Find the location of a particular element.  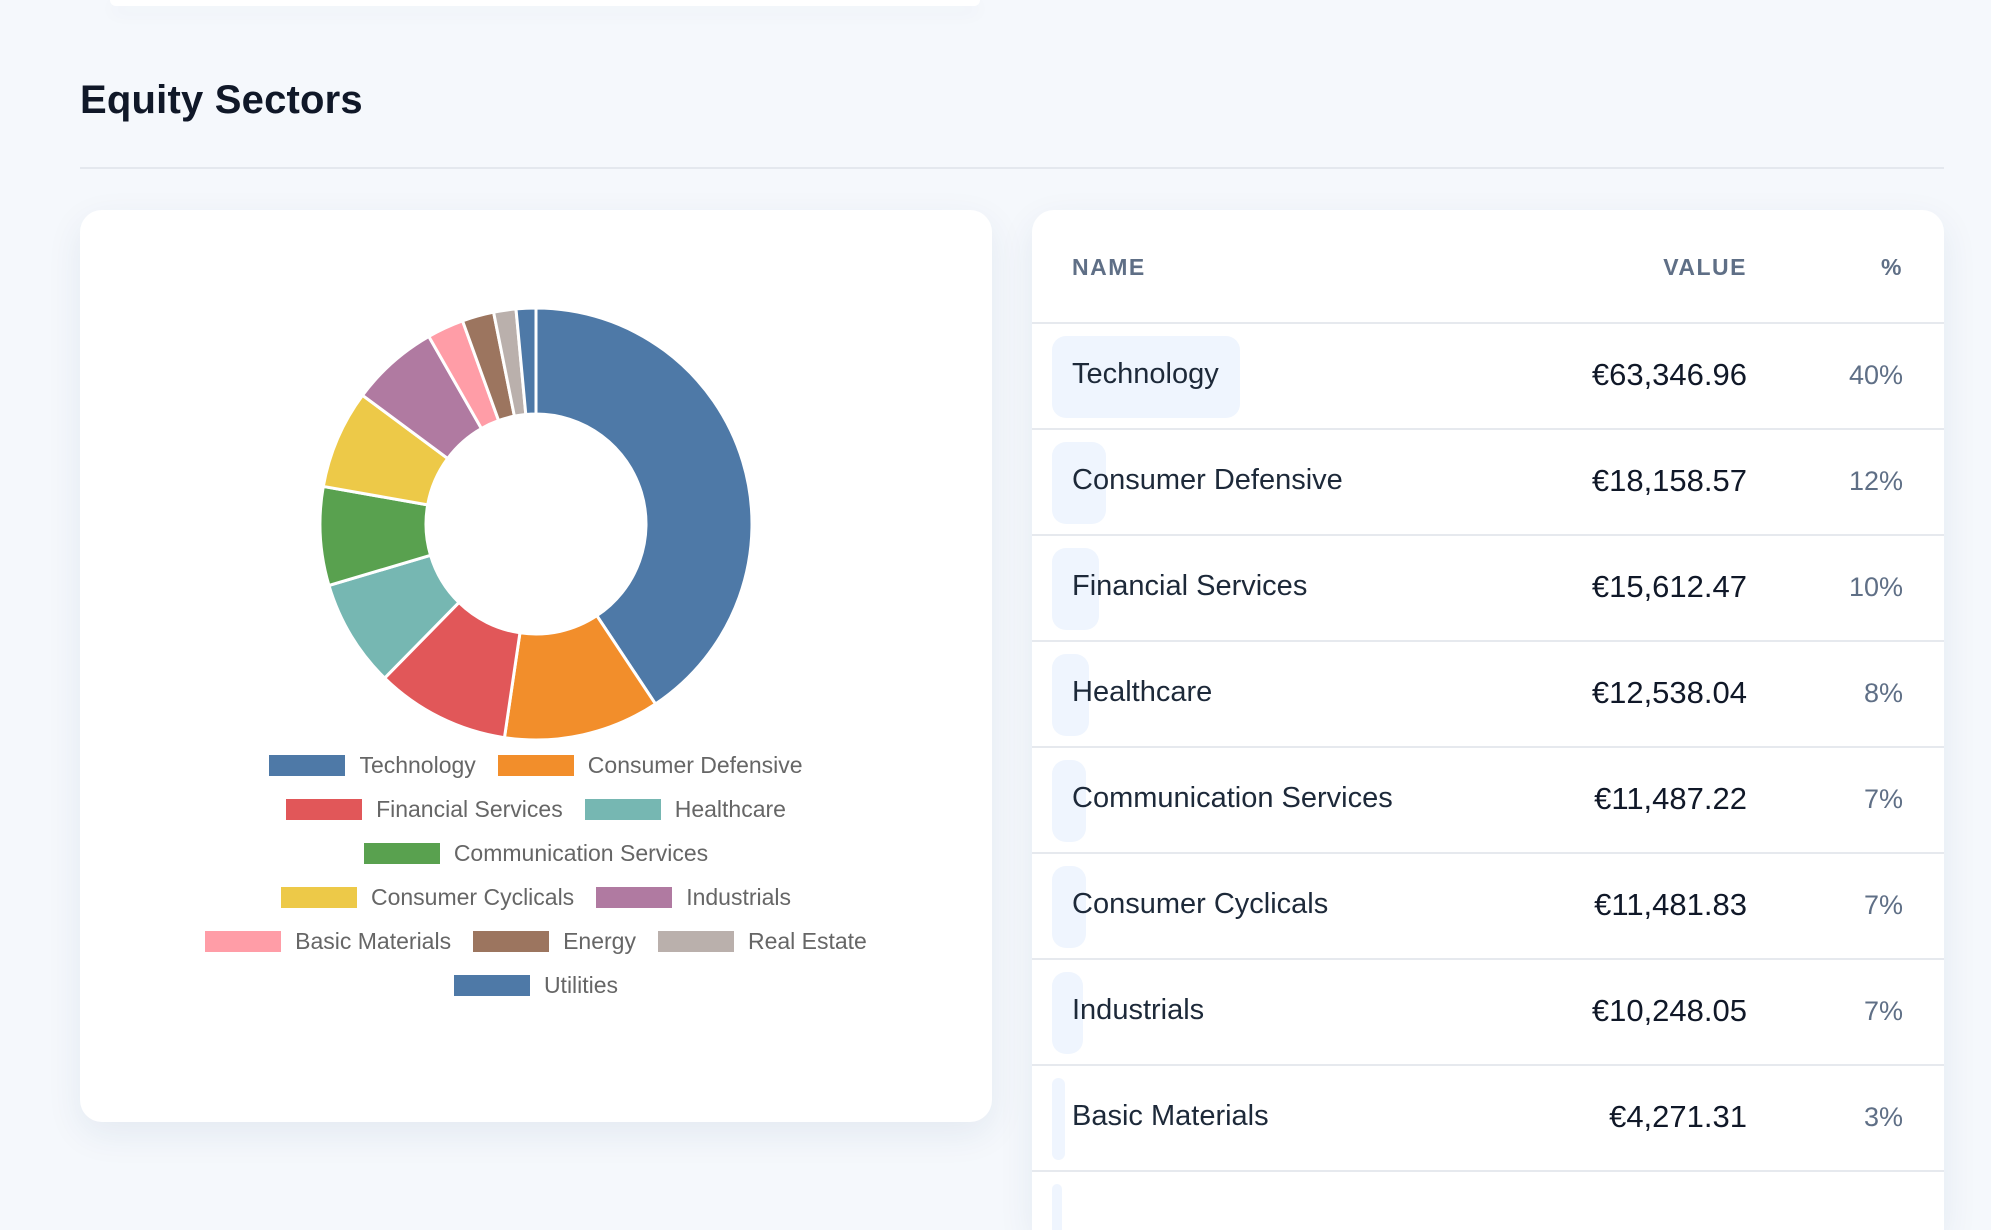

table-row-partial is located at coordinates (1488, 1201).